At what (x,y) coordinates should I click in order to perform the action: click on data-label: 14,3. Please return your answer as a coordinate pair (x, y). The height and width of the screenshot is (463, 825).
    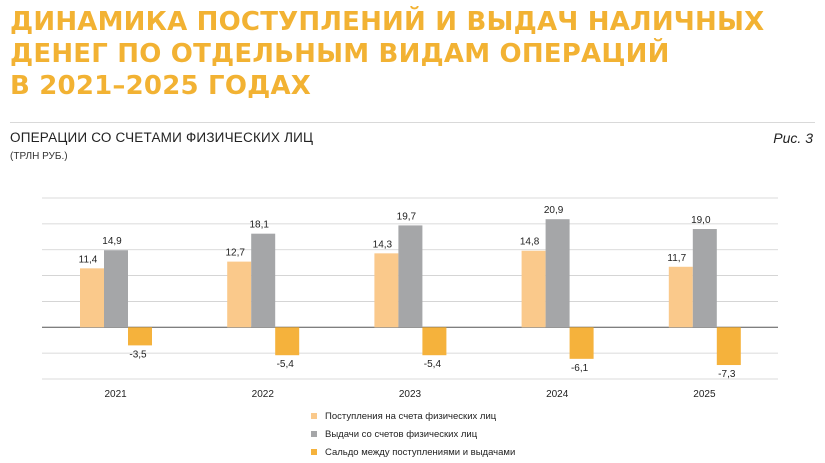
    Looking at the image, I should click on (383, 244).